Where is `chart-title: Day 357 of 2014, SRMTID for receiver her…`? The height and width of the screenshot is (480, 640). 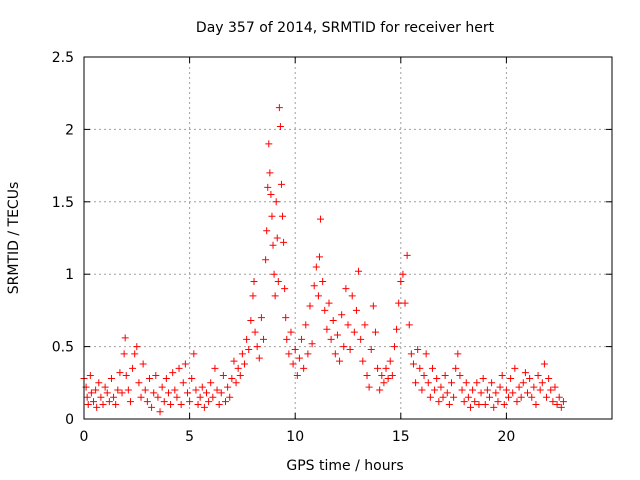
chart-title: Day 357 of 2014, SRMTID for receiver her… is located at coordinates (345, 28).